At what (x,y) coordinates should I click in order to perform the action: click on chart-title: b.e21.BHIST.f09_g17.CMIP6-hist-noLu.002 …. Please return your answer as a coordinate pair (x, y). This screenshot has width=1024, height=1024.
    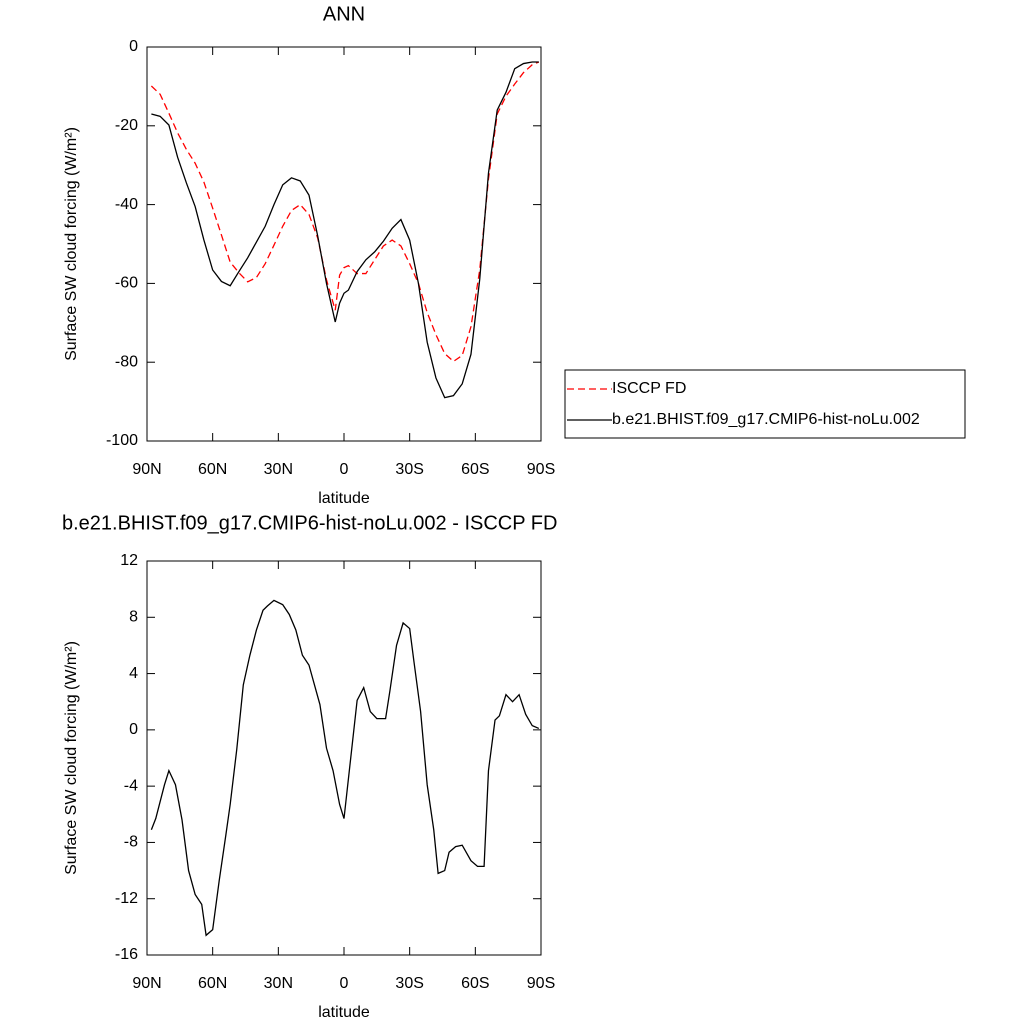
    Looking at the image, I should click on (309, 523).